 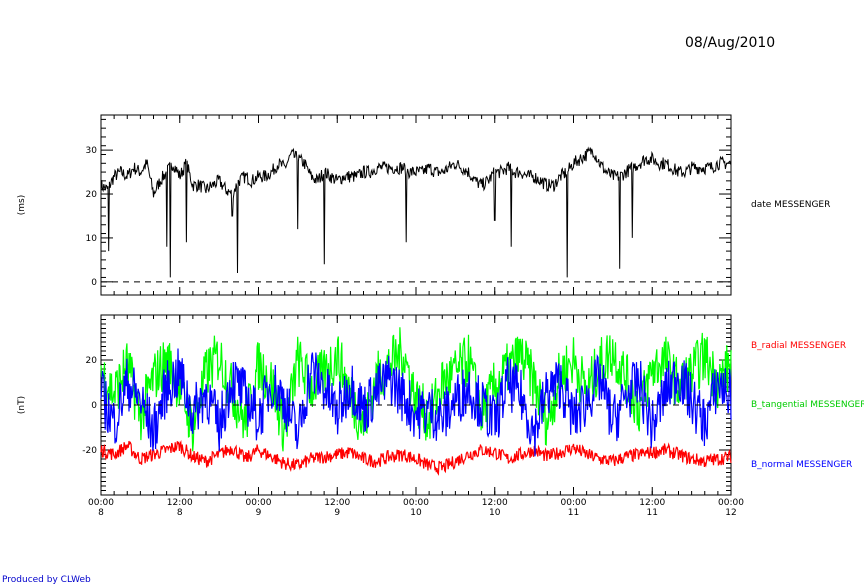 I want to click on footer-credit: Produced by CLWeb, so click(x=46, y=579).